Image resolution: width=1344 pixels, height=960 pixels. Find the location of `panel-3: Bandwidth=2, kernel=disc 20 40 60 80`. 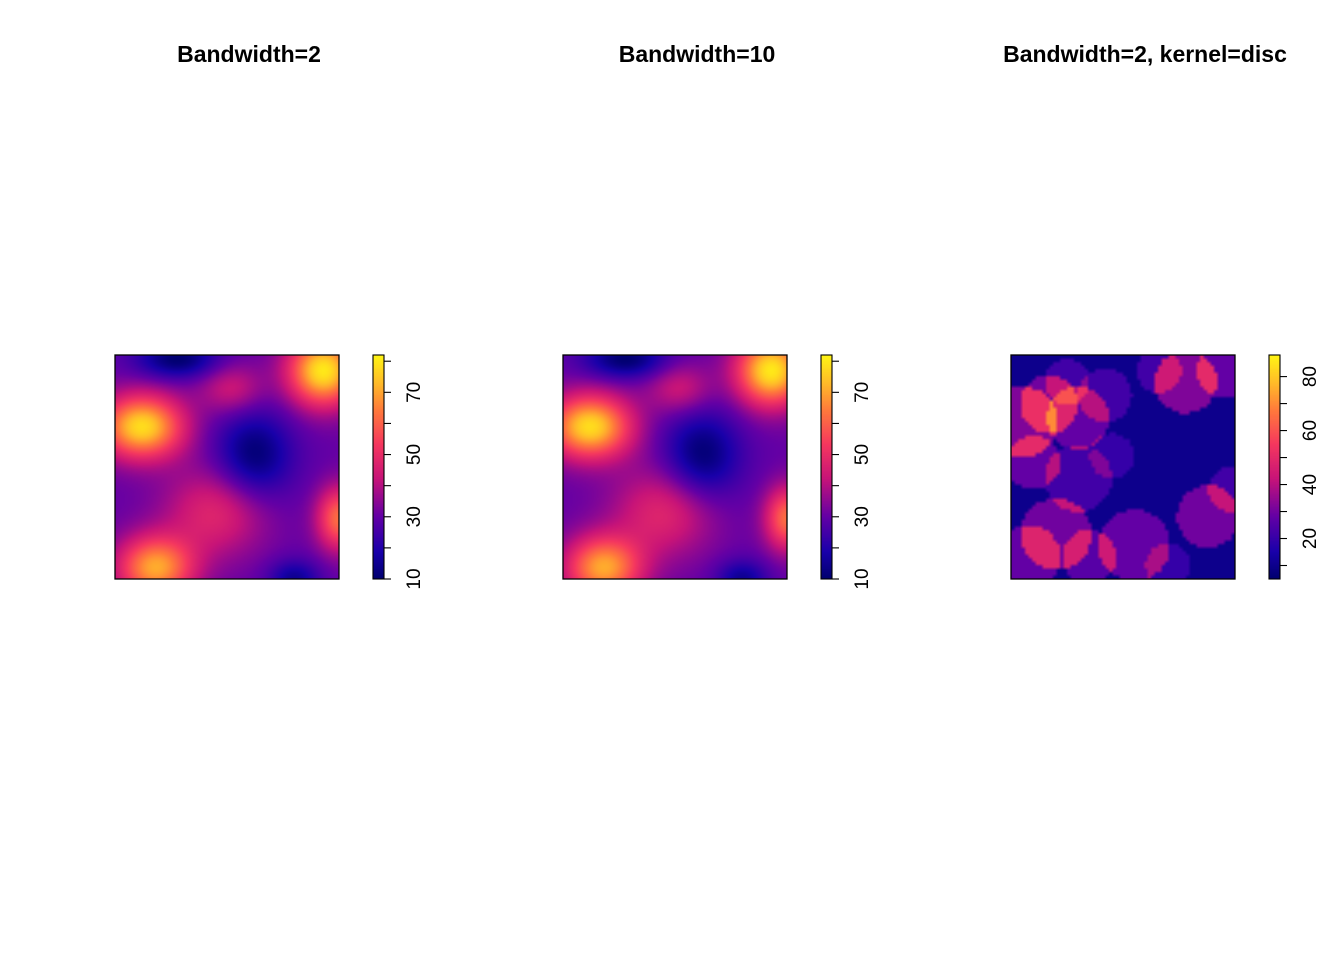

panel-3: Bandwidth=2, kernel=disc 20 40 60 80 is located at coordinates (1162, 310).